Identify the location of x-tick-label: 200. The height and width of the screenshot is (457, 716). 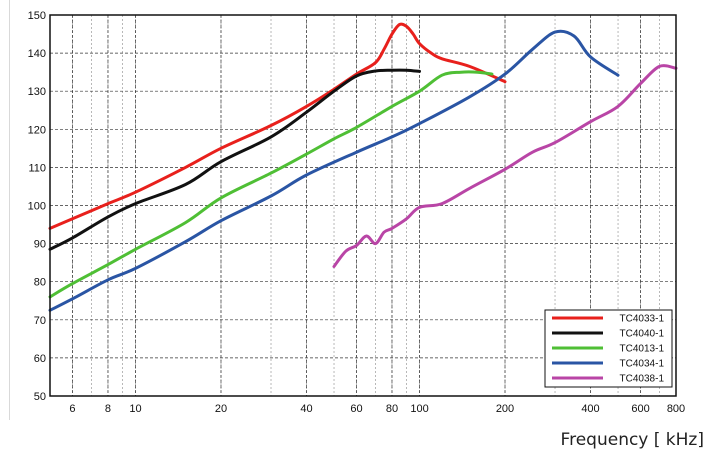
(505, 409).